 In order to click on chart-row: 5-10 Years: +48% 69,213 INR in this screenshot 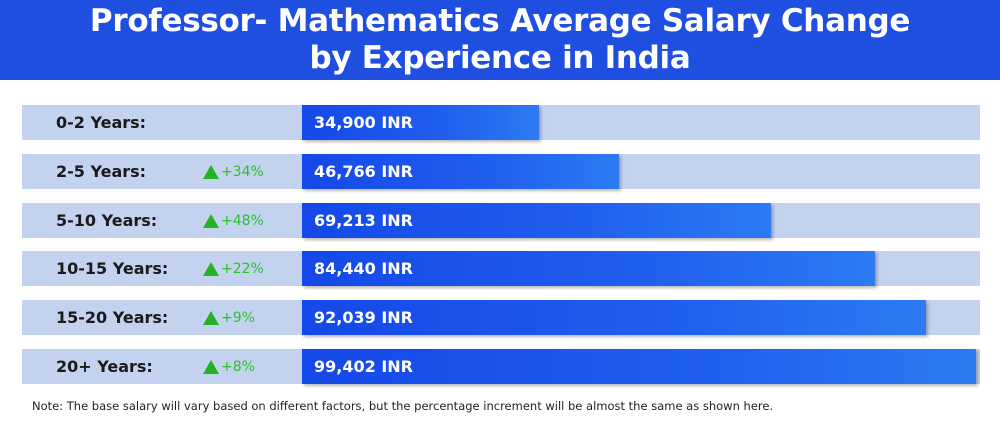, I will do `click(501, 220)`.